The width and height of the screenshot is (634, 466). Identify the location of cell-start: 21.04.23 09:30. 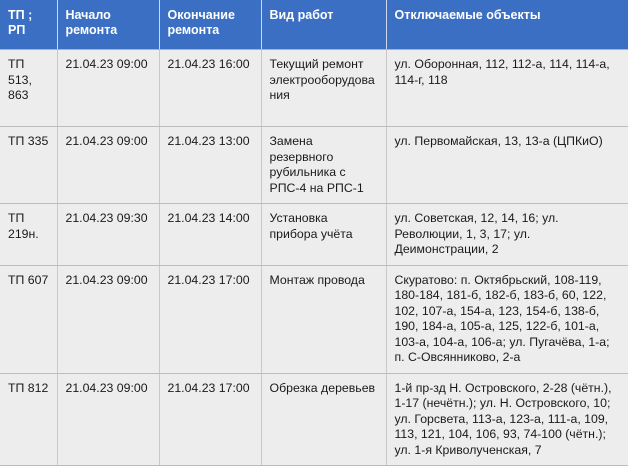
(108, 234).